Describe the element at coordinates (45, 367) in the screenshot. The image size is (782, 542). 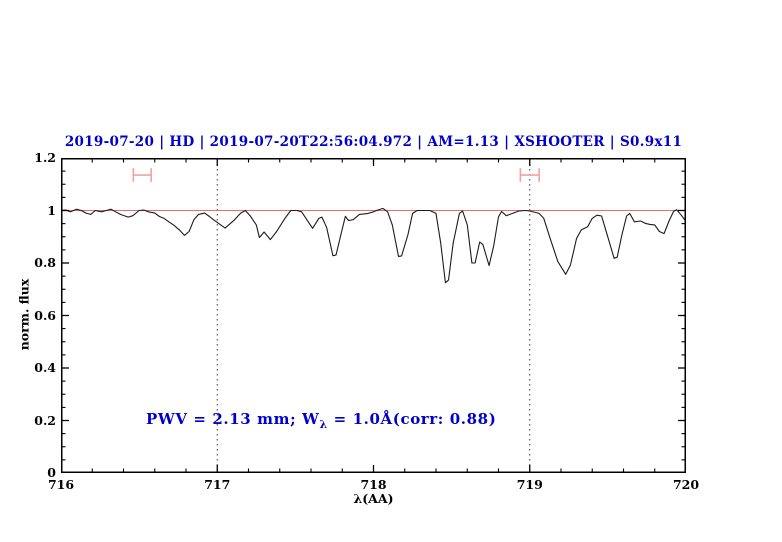
I see `y-tick-label-0.4: 0.4` at that location.